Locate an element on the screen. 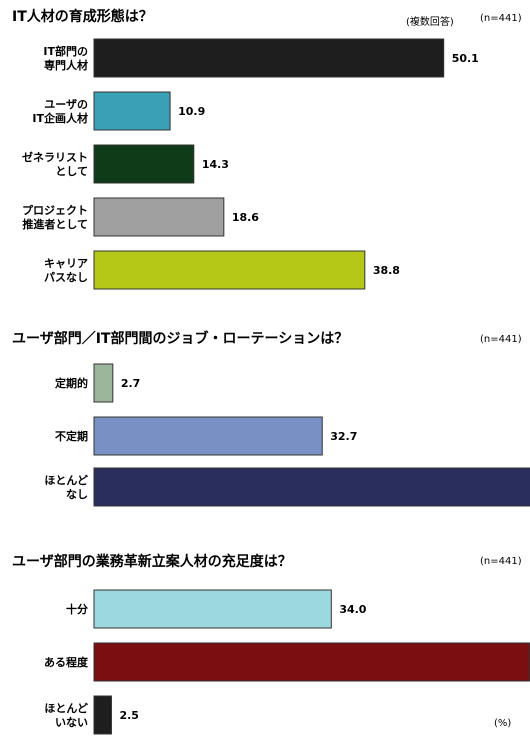 Image resolution: width=530 pixels, height=740 pixels. chart-2-title: ユーザ部門／IT部門間のジョブ・ローテーションは？ is located at coordinates (180, 339).